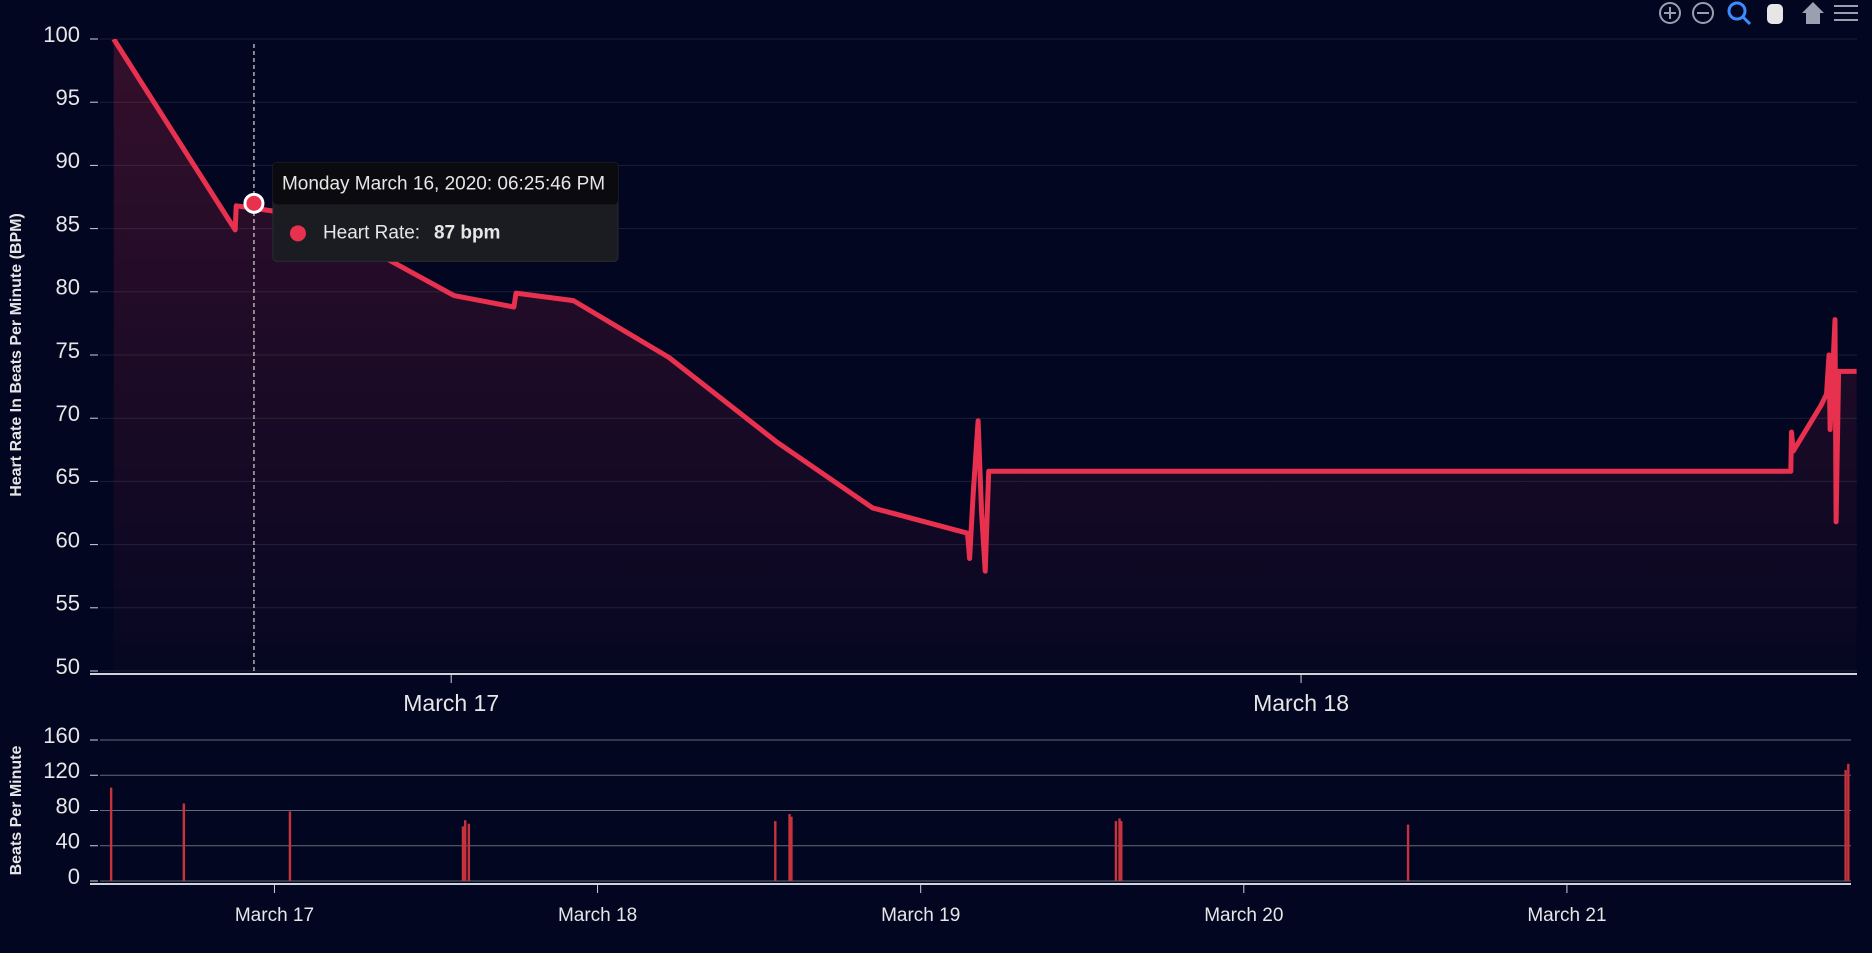 This screenshot has width=1872, height=953. What do you see at coordinates (920, 915) in the screenshot?
I see `x-tick-label: March 19` at bounding box center [920, 915].